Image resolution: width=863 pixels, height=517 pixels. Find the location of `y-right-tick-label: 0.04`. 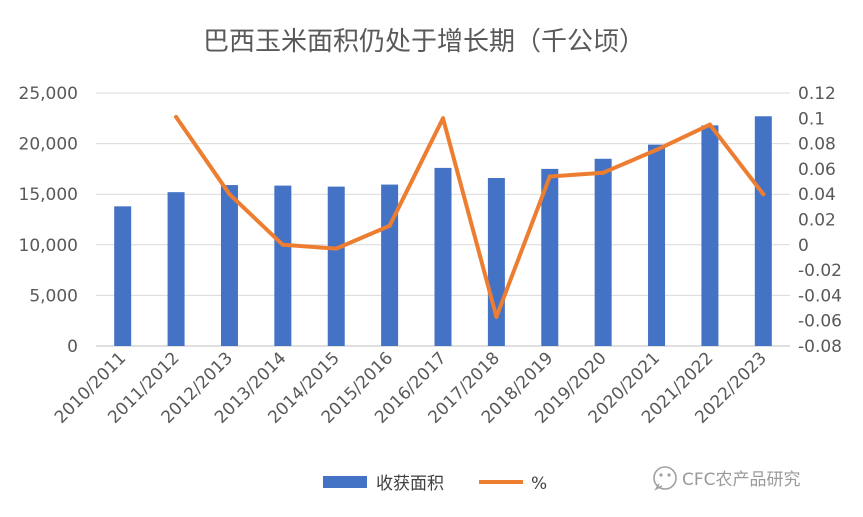

y-right-tick-label: 0.04 is located at coordinates (817, 195).